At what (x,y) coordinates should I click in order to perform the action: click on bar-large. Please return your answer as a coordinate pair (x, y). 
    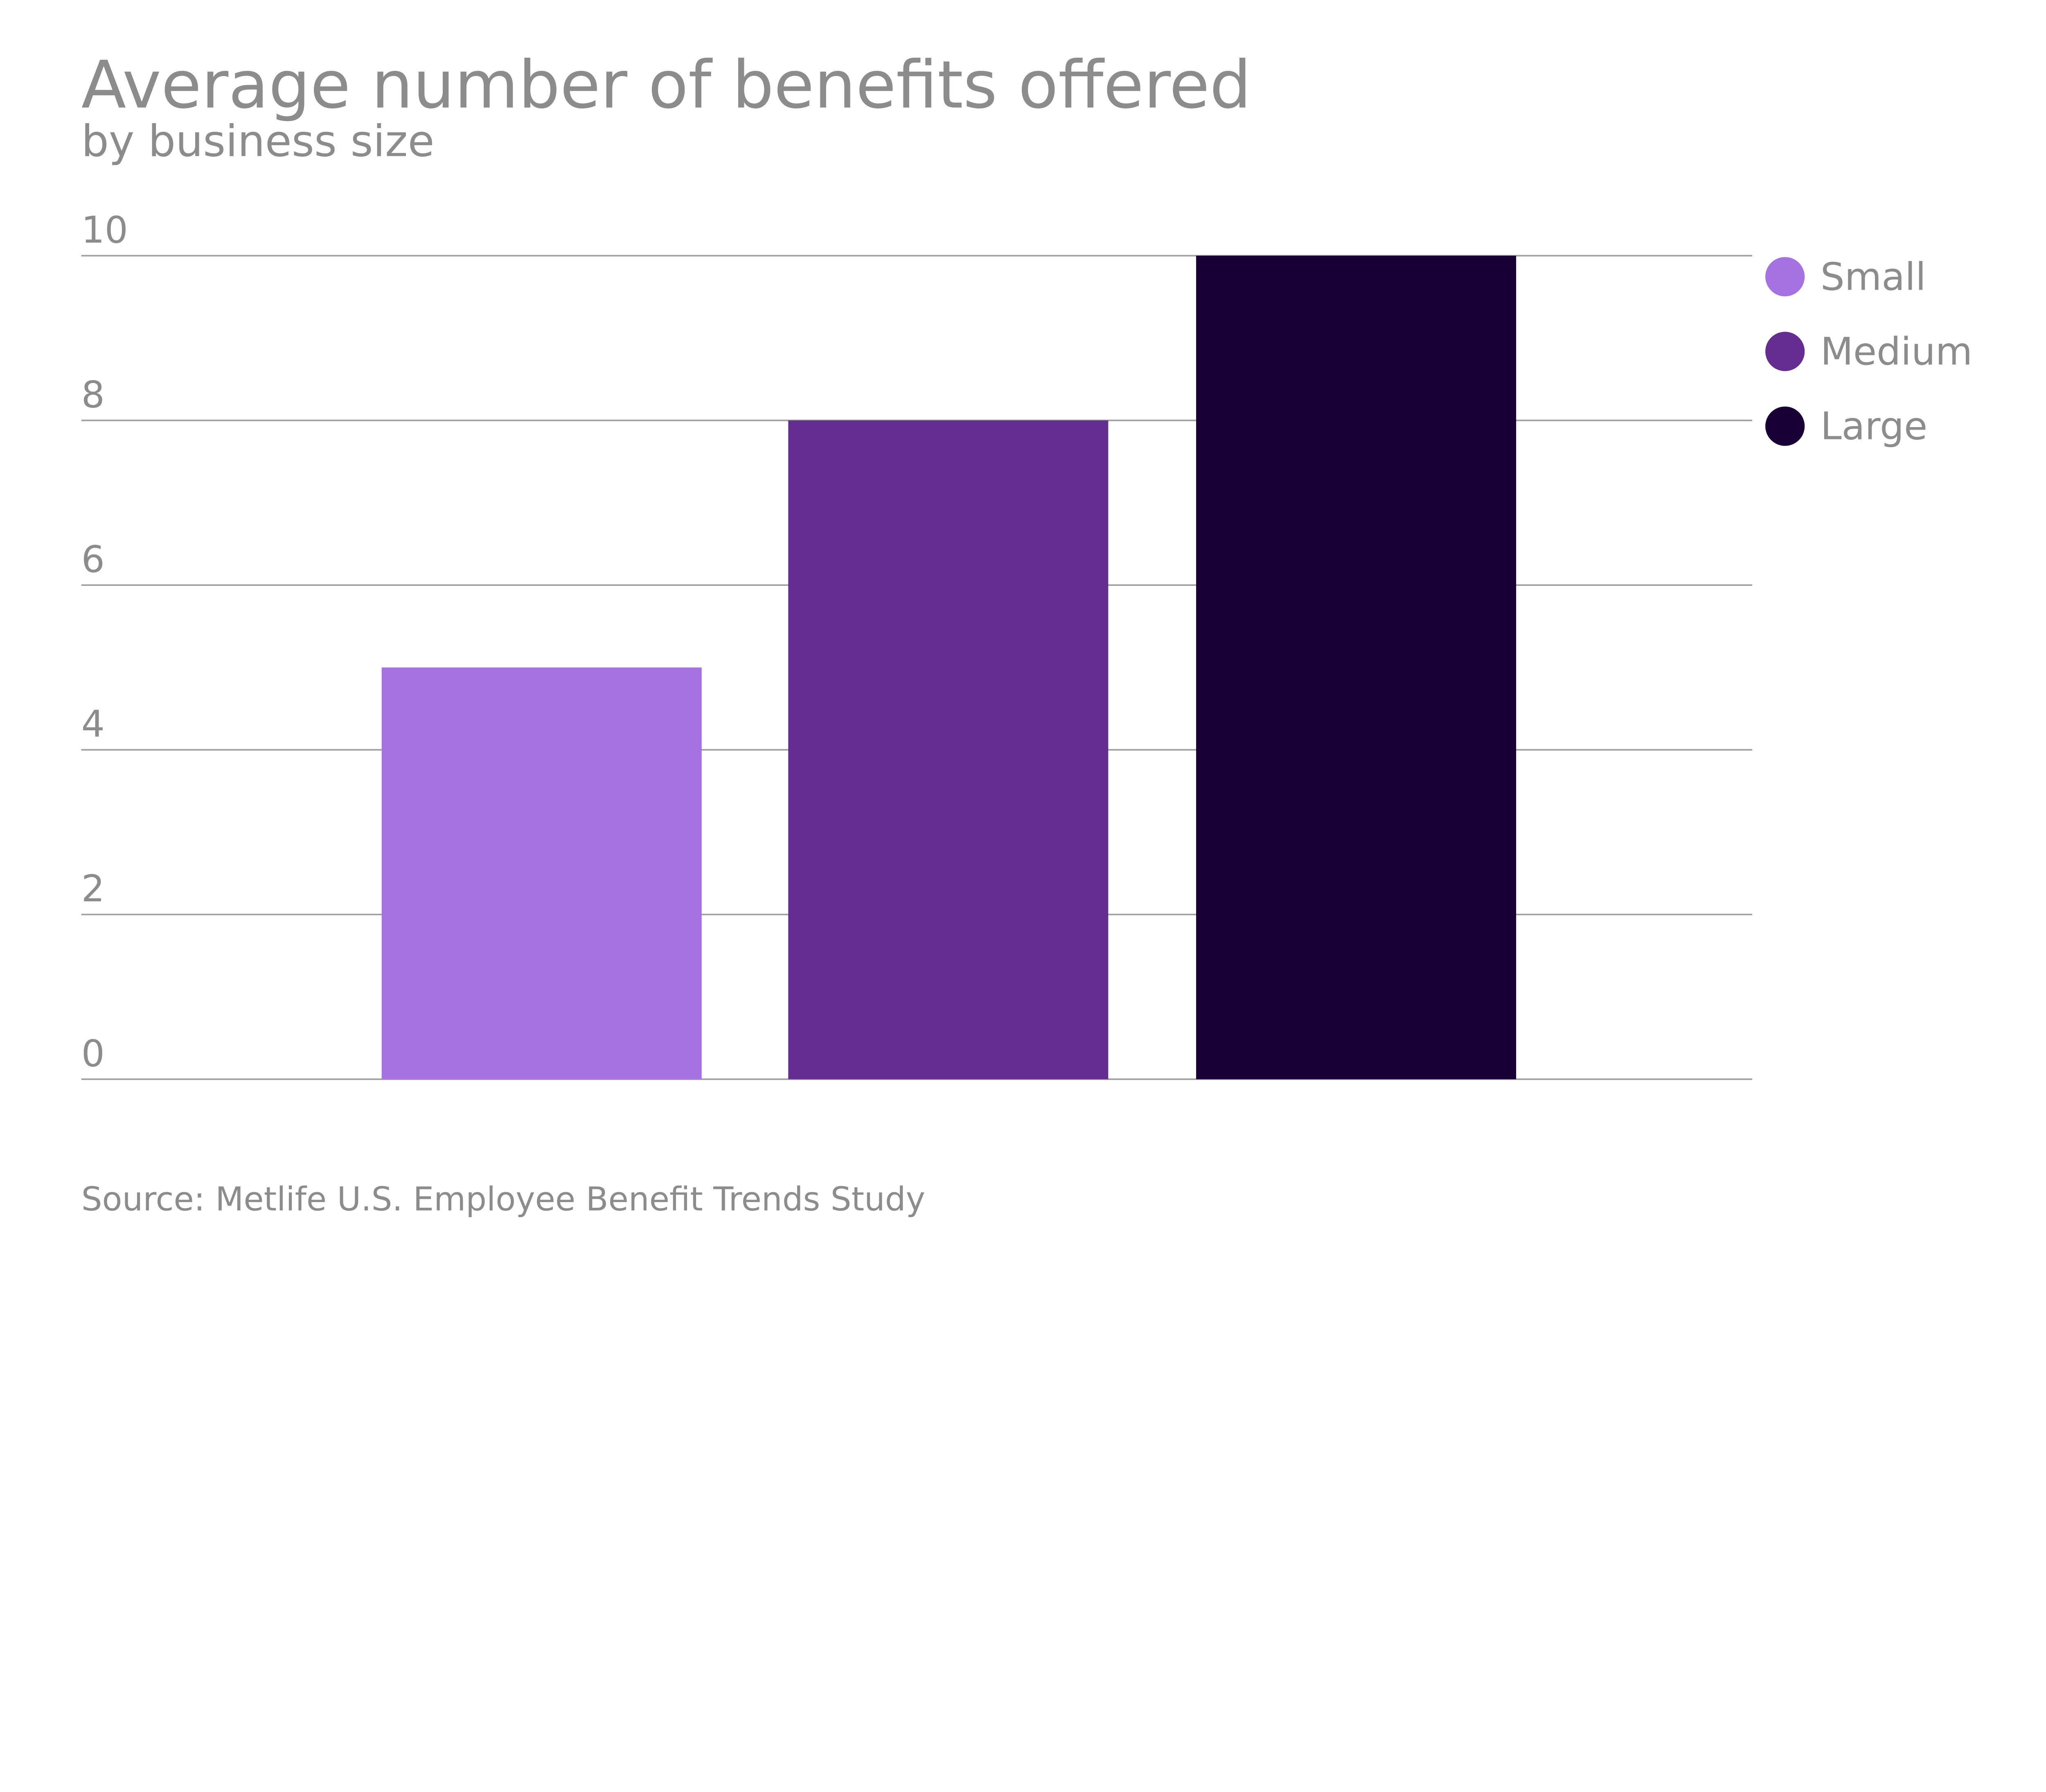
    Looking at the image, I should click on (1356, 667).